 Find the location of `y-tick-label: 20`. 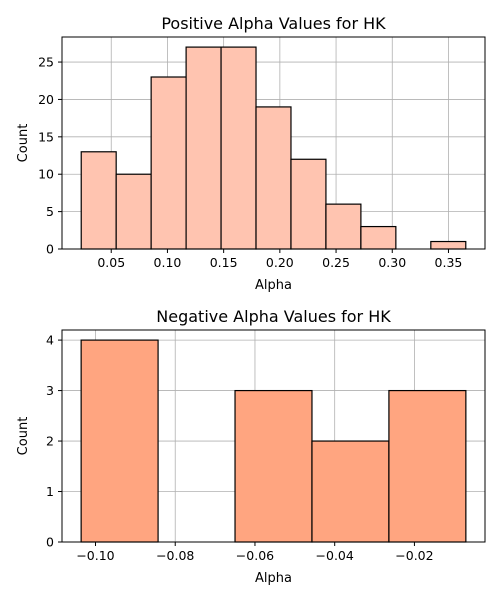

y-tick-label: 20 is located at coordinates (46, 99).